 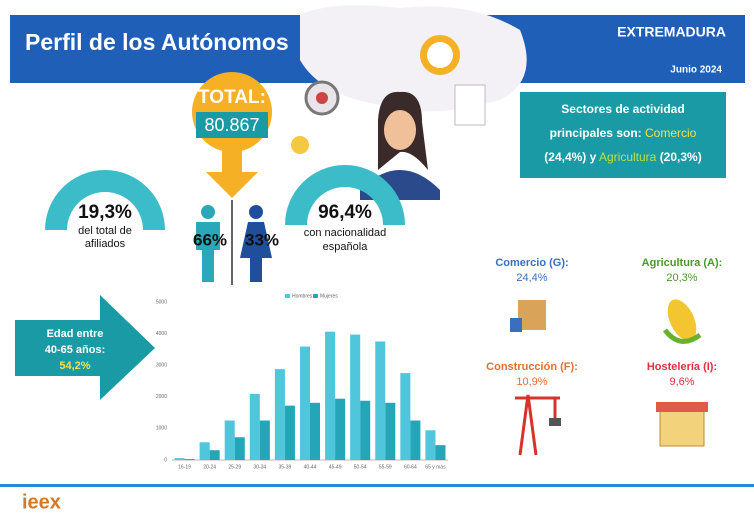 I want to click on target-center, so click(x=322, y=98).